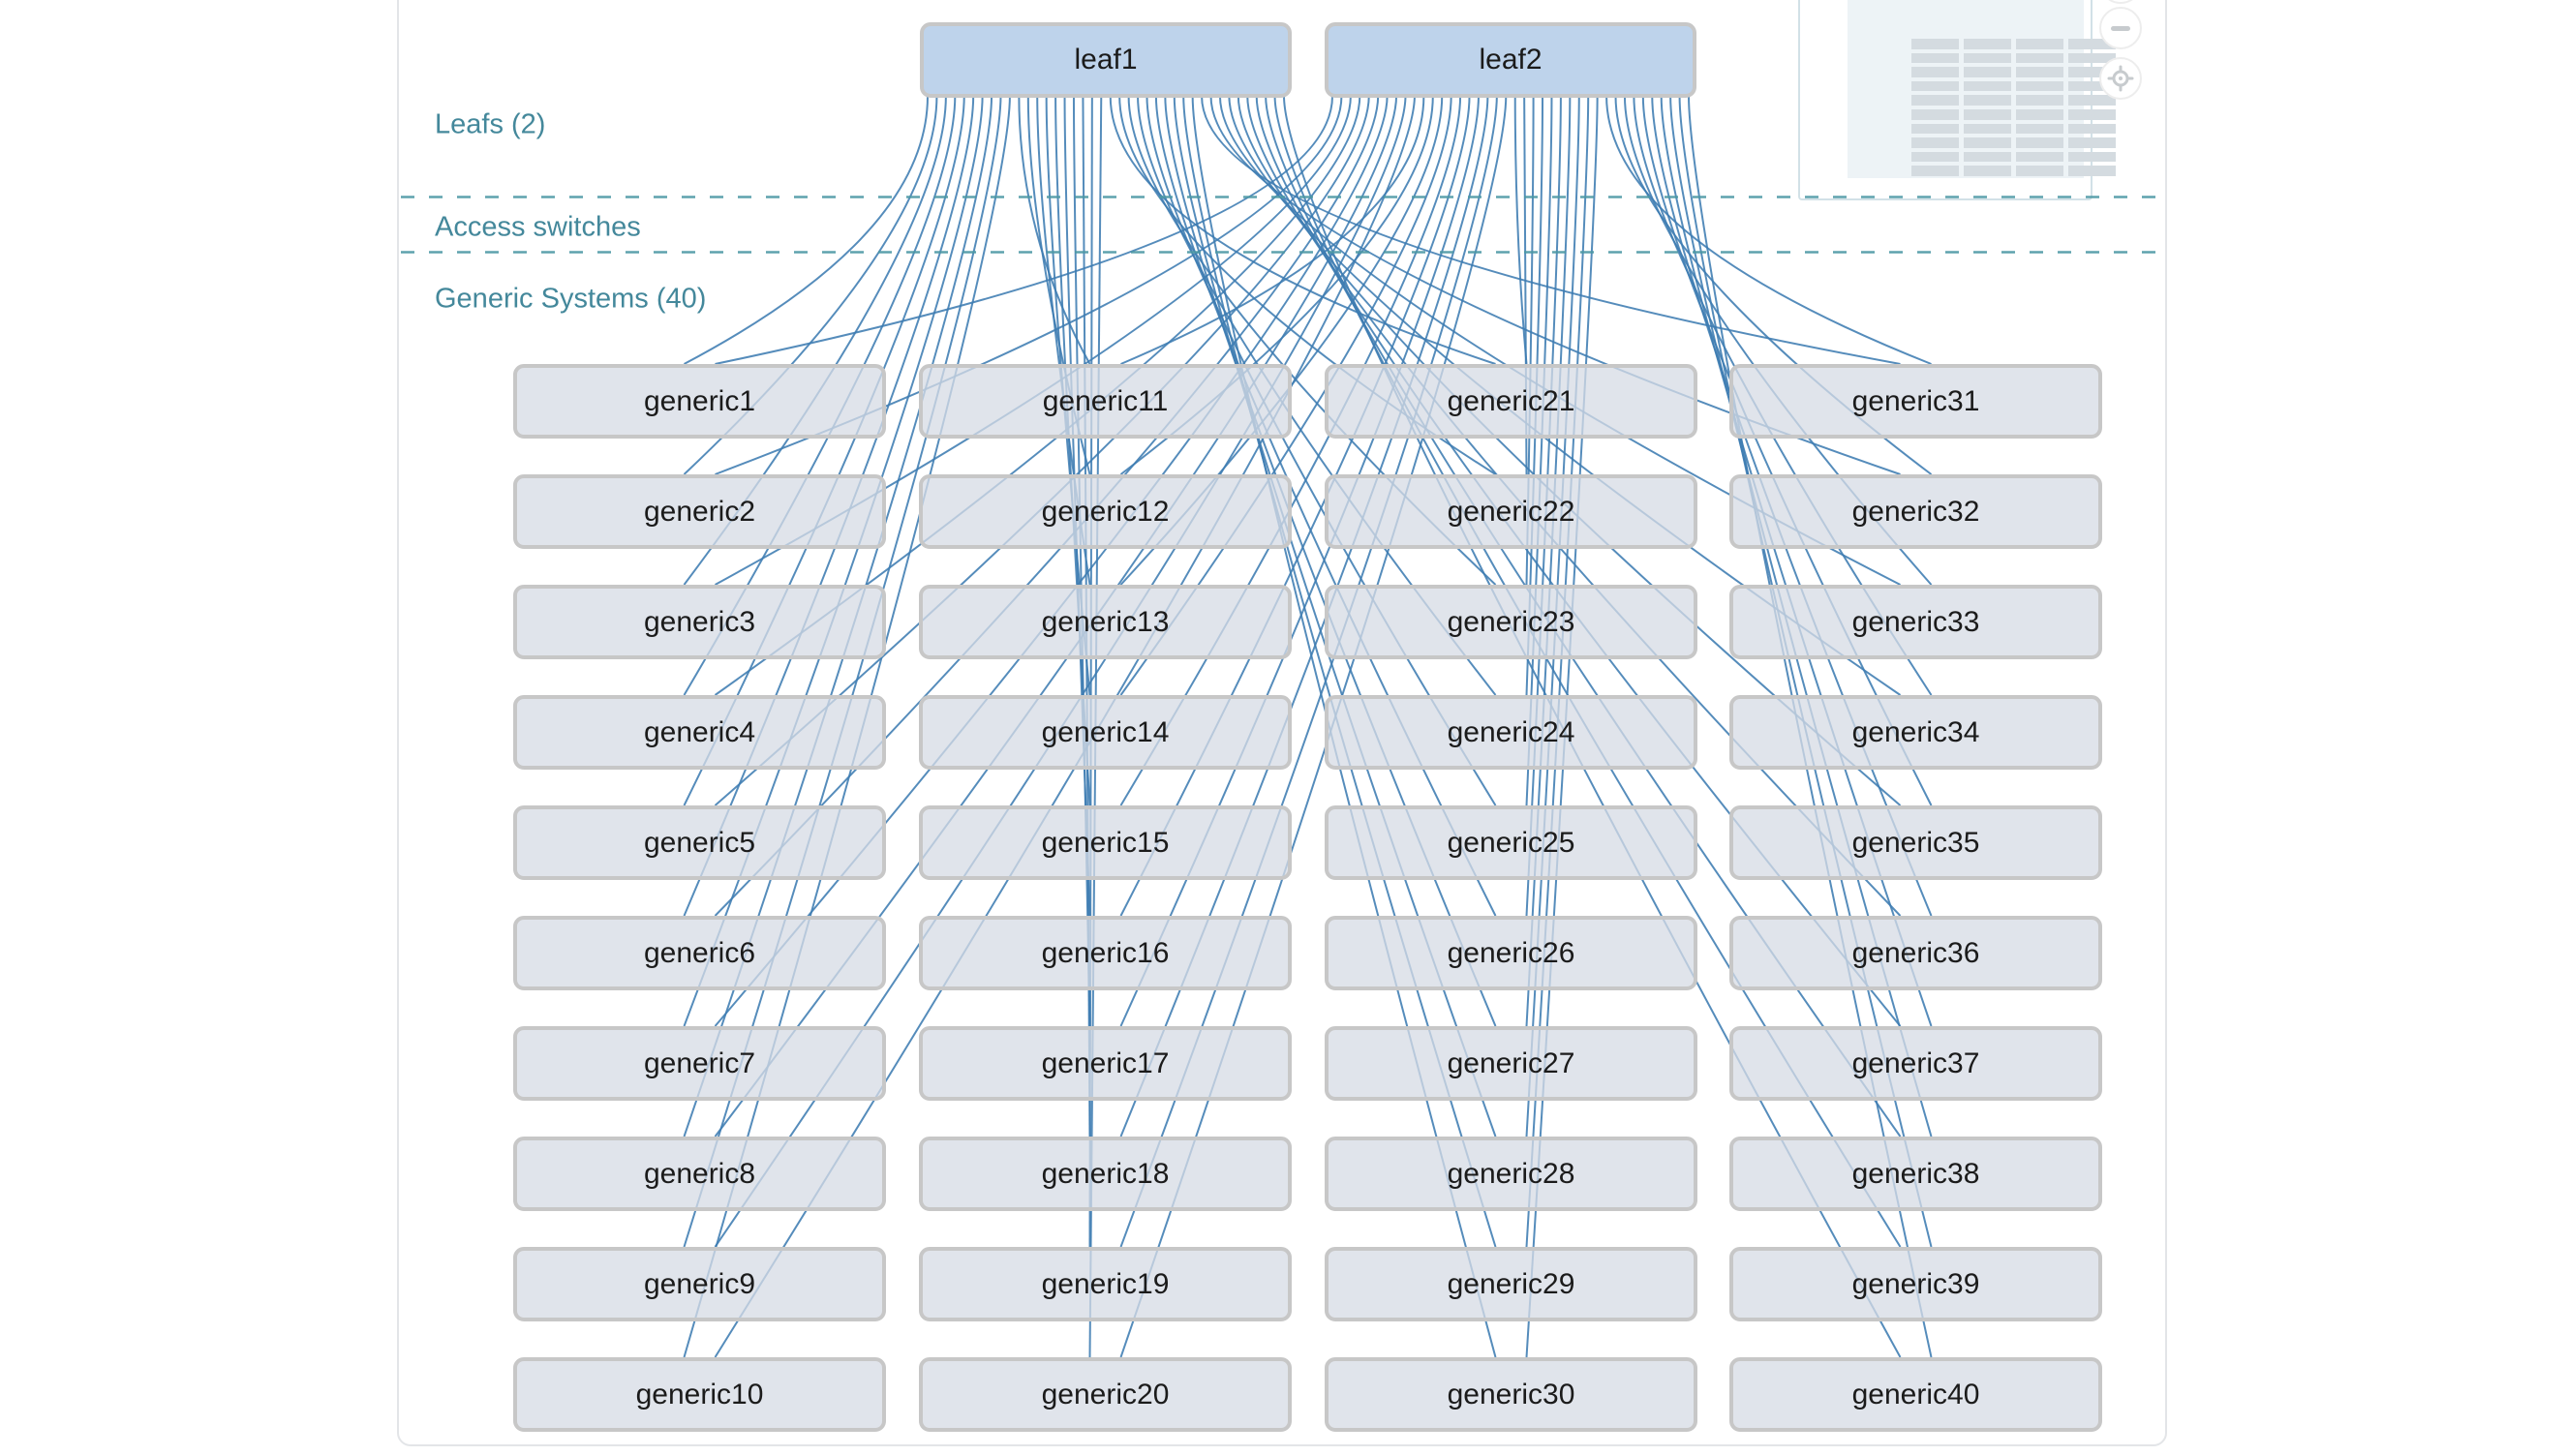 This screenshot has width=2566, height=1456. Describe the element at coordinates (1915, 622) in the screenshot. I see `node-generic33: generic33` at that location.